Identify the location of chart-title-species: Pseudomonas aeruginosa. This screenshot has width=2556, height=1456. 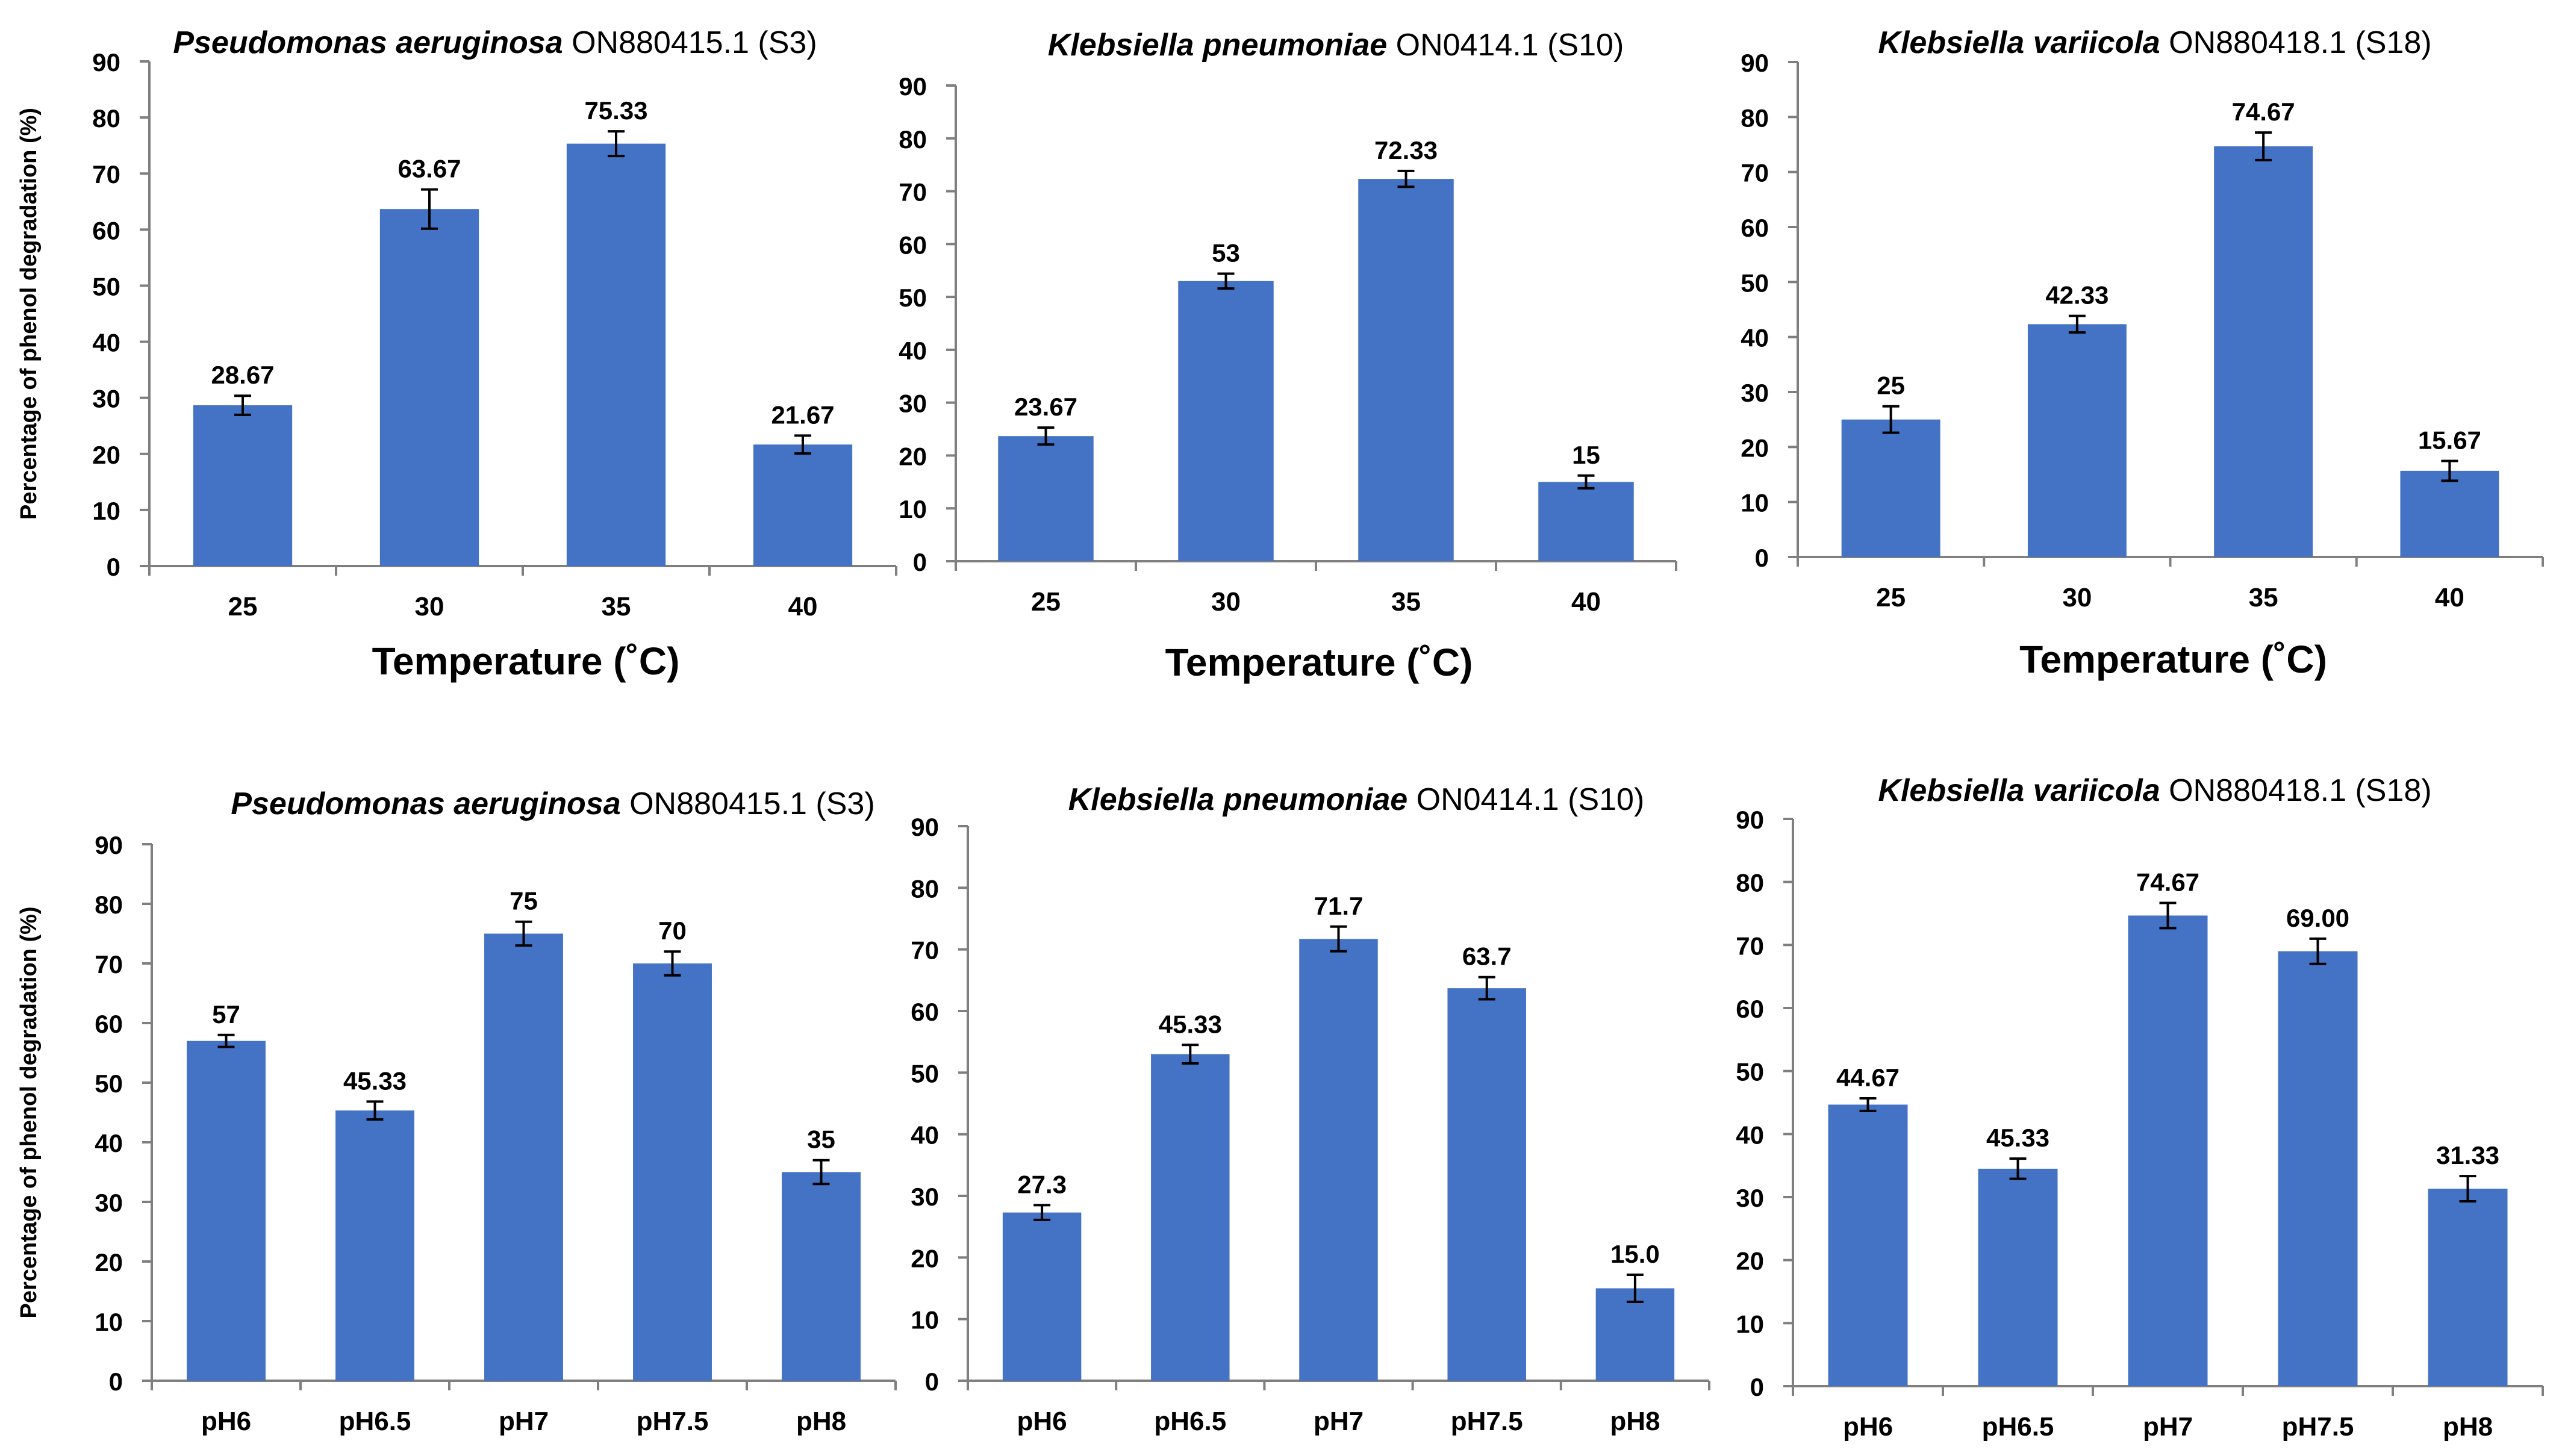
(368, 43).